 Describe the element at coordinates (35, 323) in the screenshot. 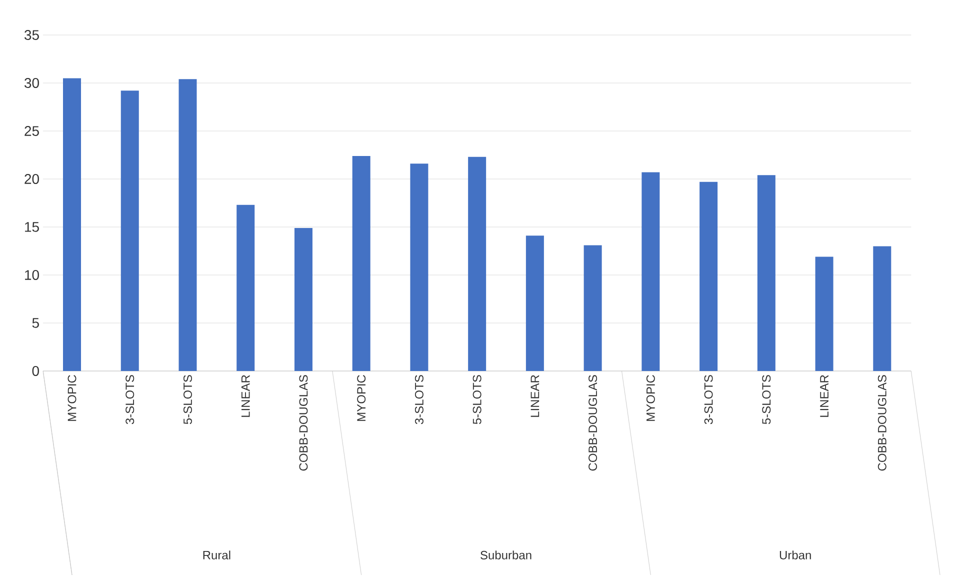

I see `y-tick-label: 5` at that location.